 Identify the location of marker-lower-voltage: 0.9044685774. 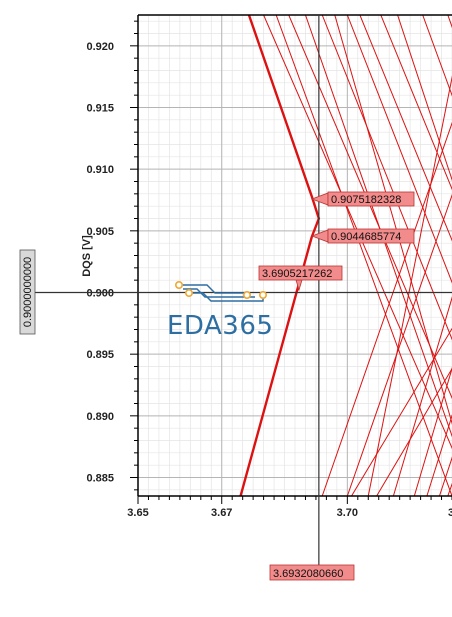
(362, 236).